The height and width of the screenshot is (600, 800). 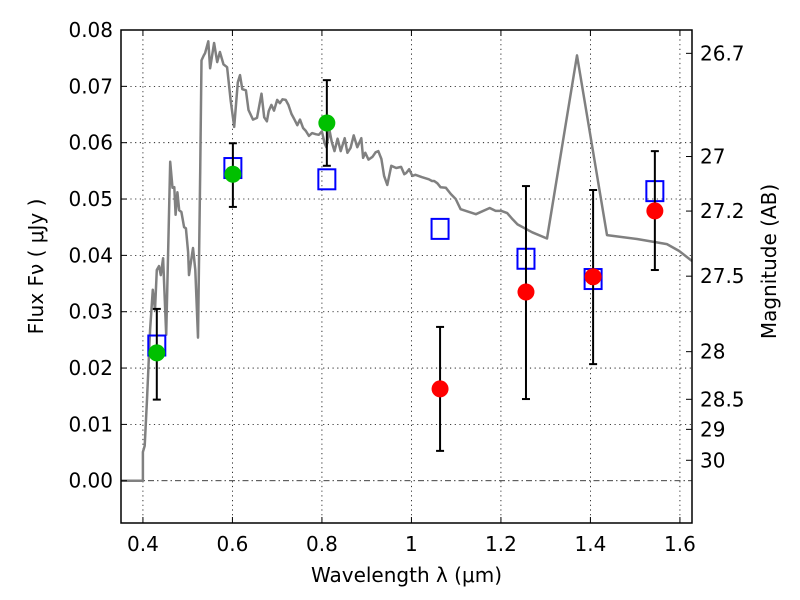 What do you see at coordinates (712, 157) in the screenshot?
I see `right-tick-label: 27` at bounding box center [712, 157].